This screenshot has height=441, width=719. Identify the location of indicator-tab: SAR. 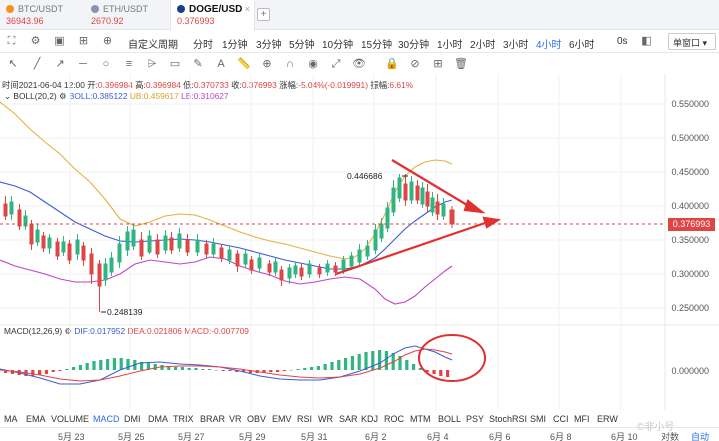
(348, 419).